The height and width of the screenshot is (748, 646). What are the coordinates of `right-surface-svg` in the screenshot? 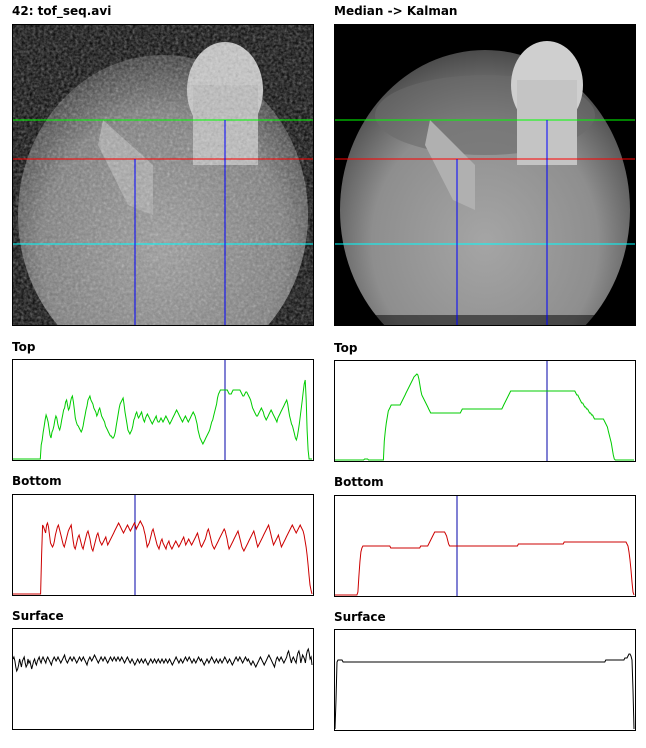 It's located at (485, 691).